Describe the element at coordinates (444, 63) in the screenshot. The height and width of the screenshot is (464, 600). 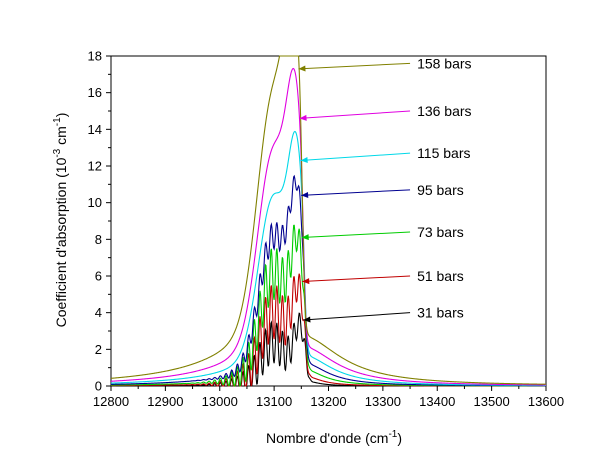
I see `series-label-6: 158 bars` at that location.